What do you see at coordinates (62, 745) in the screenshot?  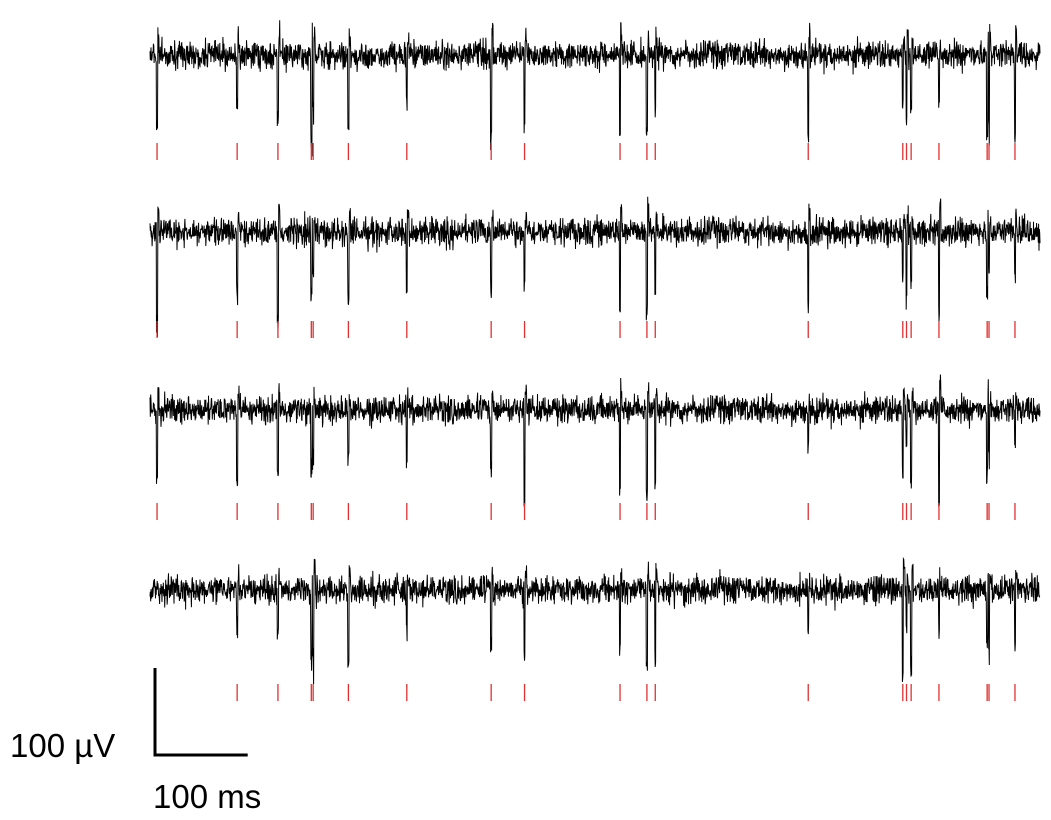 I see `y-scale-label: 100 µV` at bounding box center [62, 745].